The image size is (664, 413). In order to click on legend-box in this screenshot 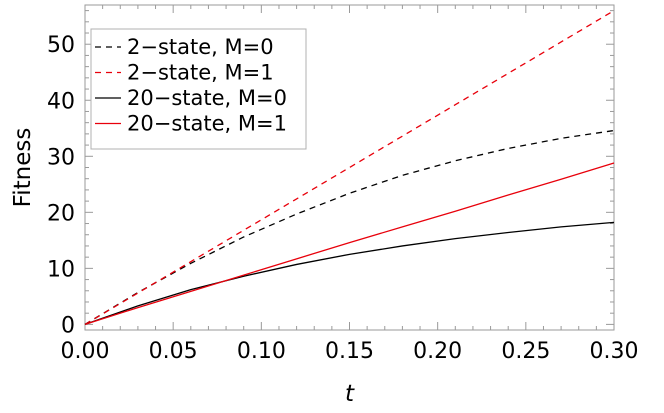, I will do `click(198, 89)`.